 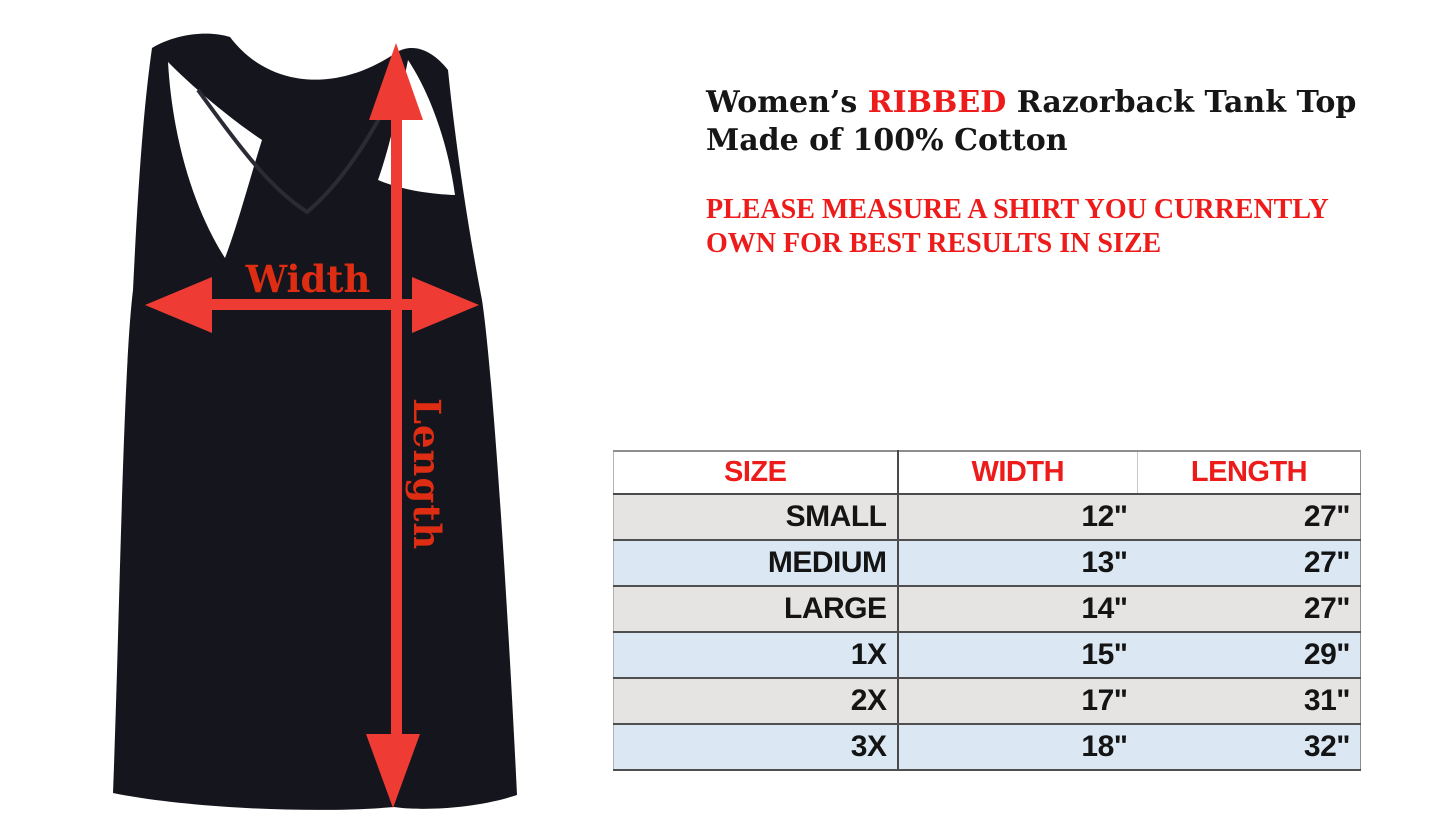 I want to click on length-cell: 31", so click(x=1249, y=701).